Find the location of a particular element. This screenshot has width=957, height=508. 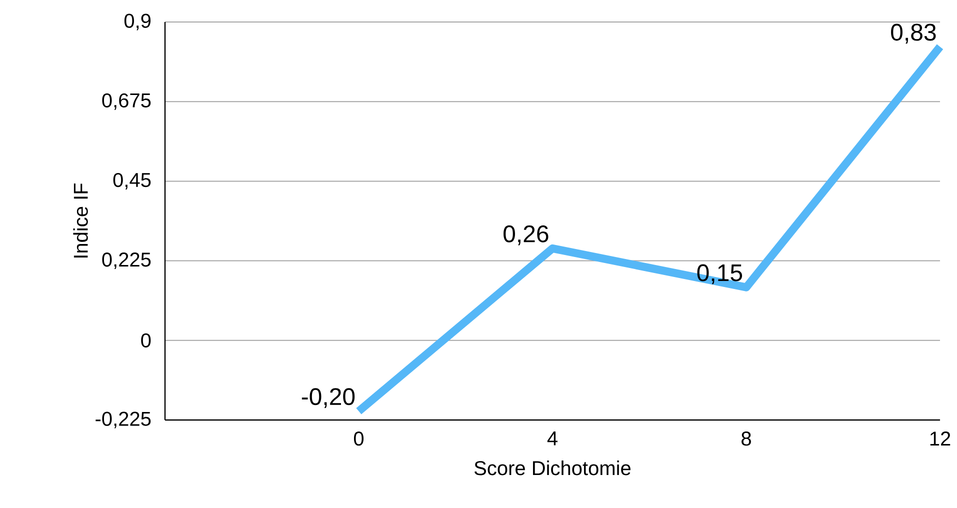

x-tick-label: 12 is located at coordinates (940, 439).